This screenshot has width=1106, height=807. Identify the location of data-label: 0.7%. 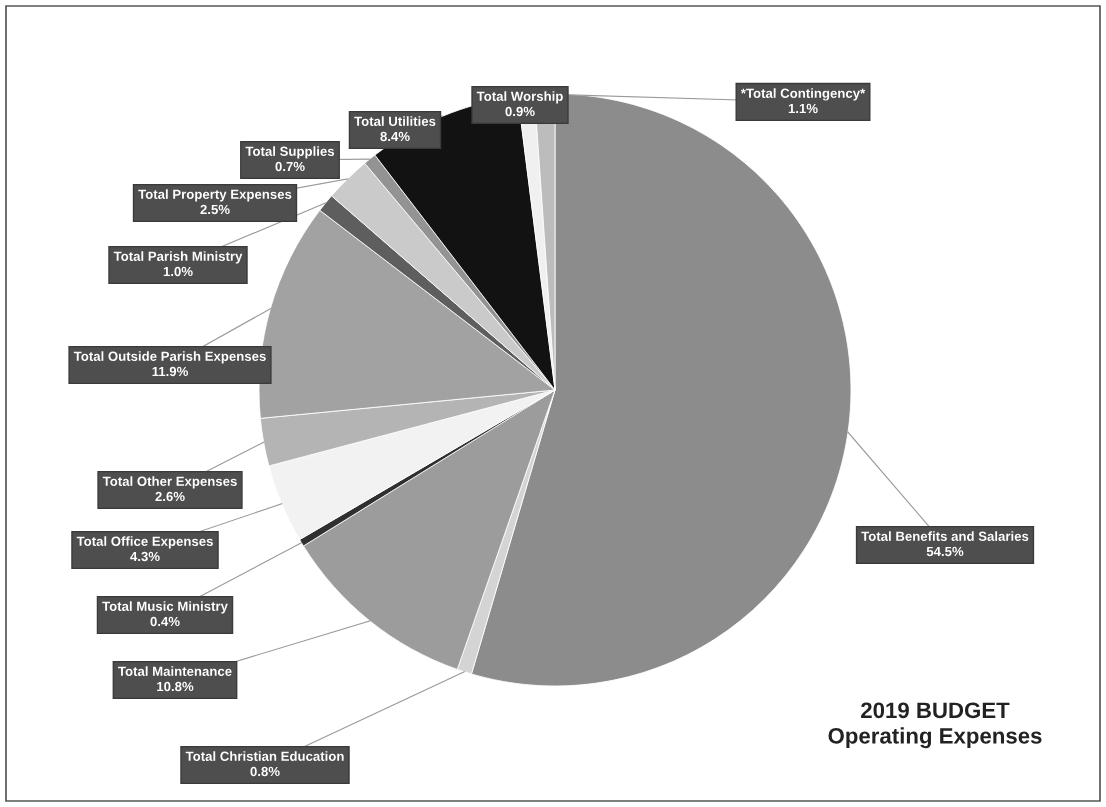
(290, 166).